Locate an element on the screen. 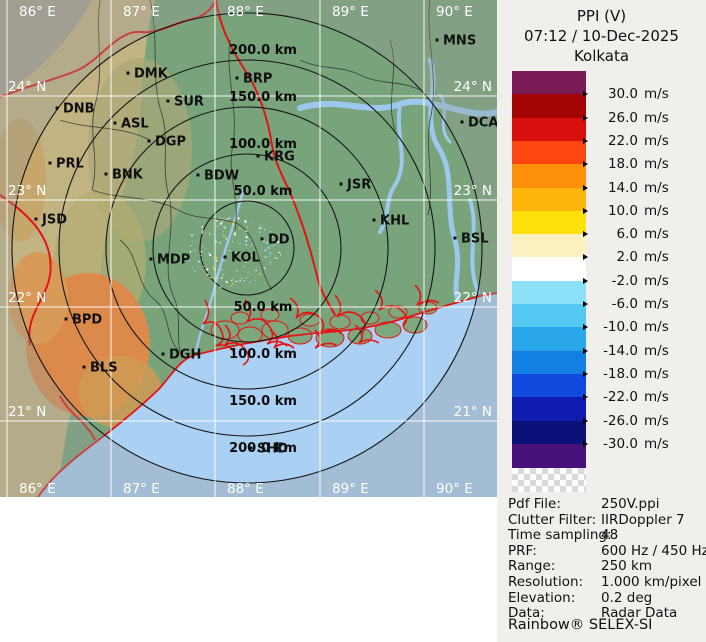  city-label: SUR is located at coordinates (189, 102).